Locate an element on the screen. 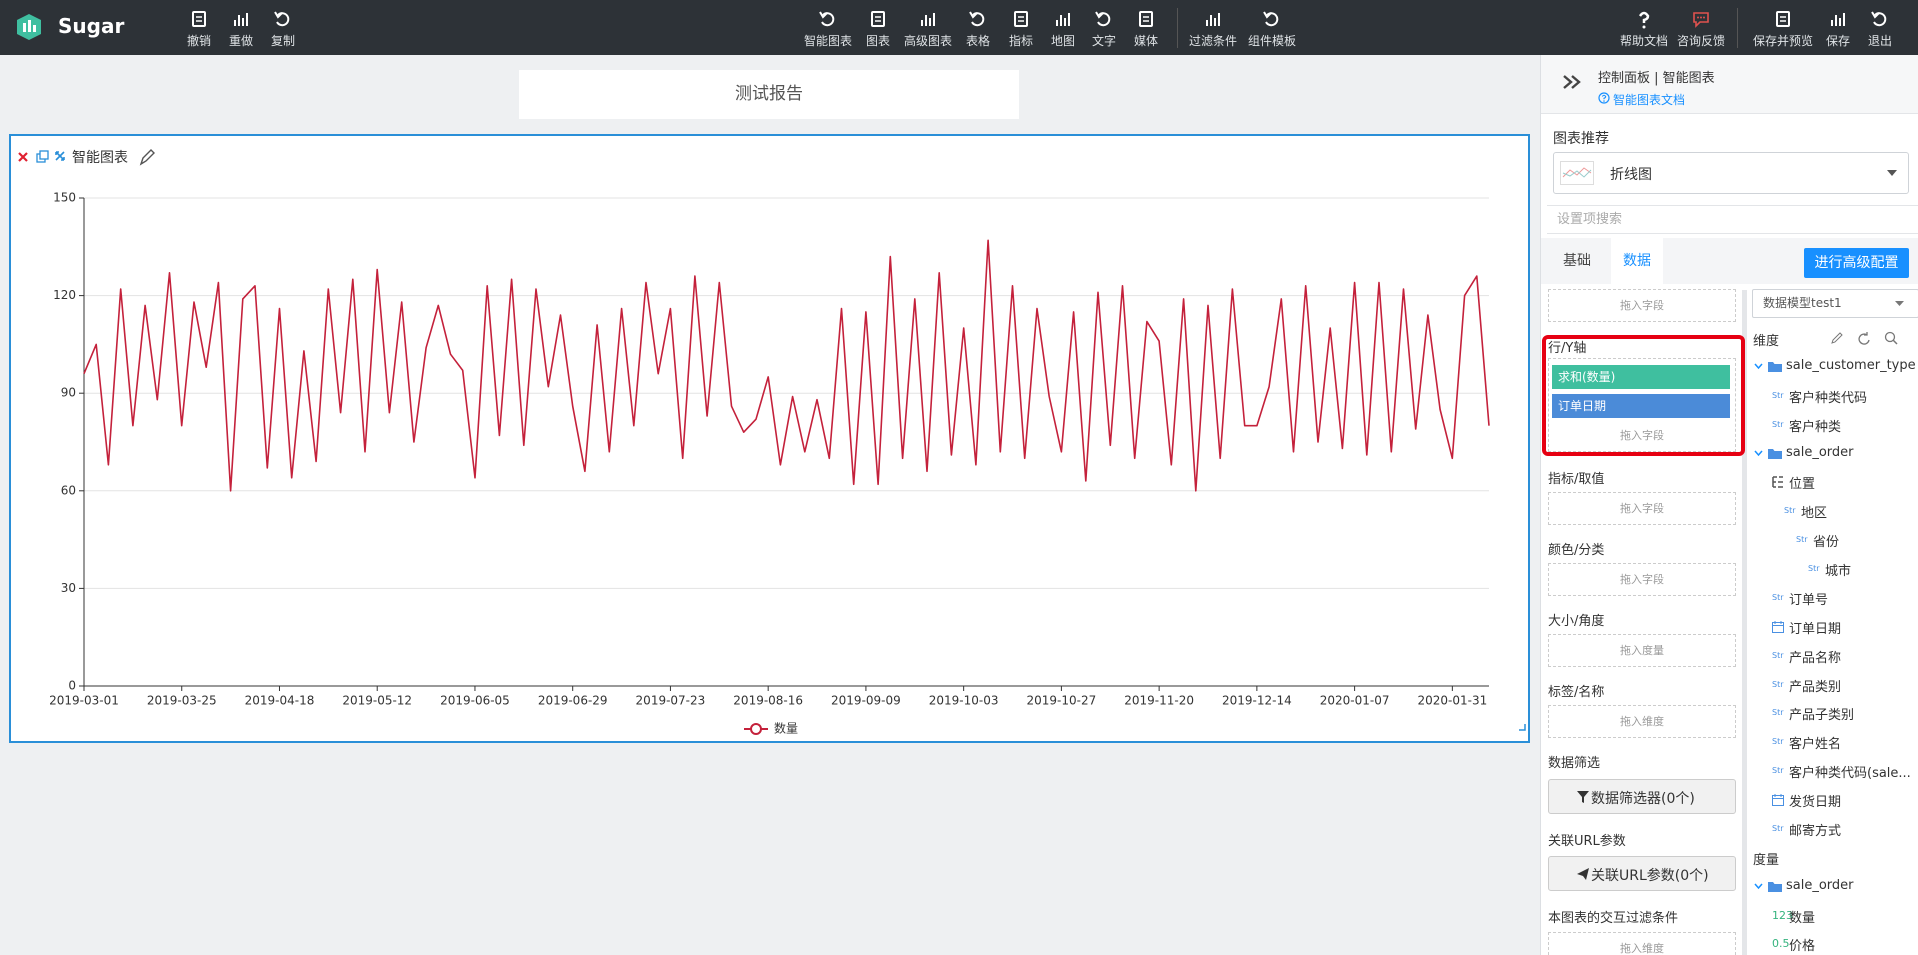 This screenshot has height=955, width=1918. logo-icon is located at coordinates (29, 27).